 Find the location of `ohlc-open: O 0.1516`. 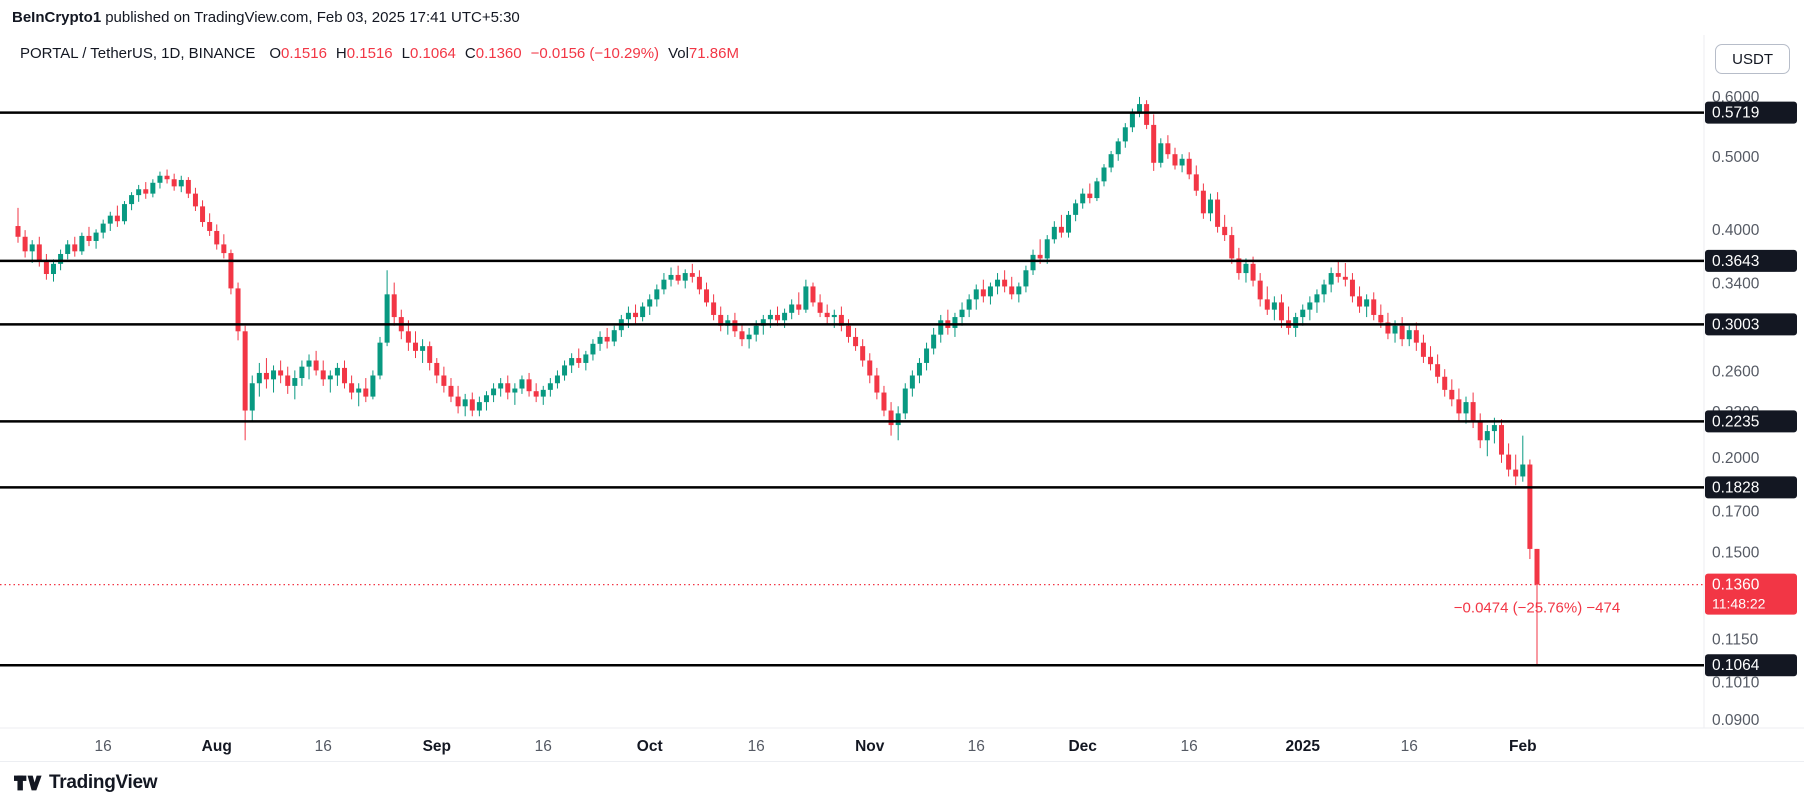

ohlc-open: O 0.1516 is located at coordinates (298, 53).